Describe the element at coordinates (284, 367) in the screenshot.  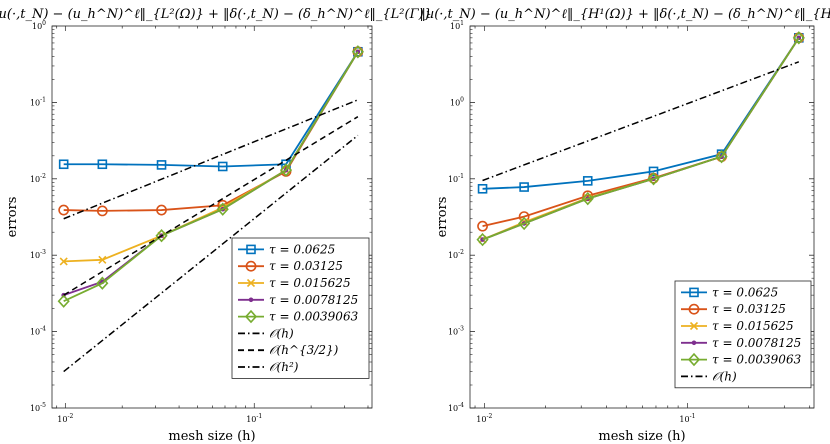
I see `legend-label: 𝒪(h²)` at that location.